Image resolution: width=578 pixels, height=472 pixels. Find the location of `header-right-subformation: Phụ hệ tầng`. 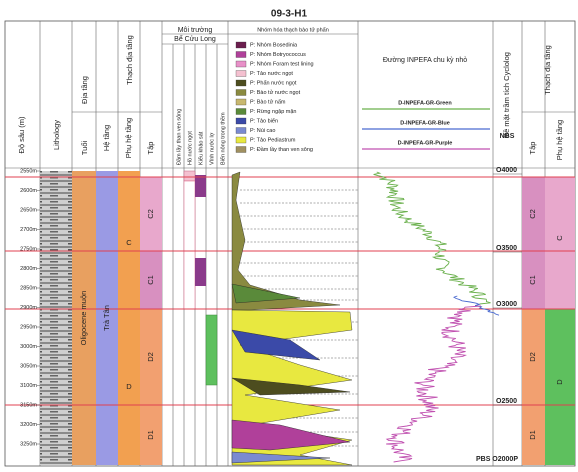

header-right-subformation: Phụ hệ tầng is located at coordinates (559, 140).